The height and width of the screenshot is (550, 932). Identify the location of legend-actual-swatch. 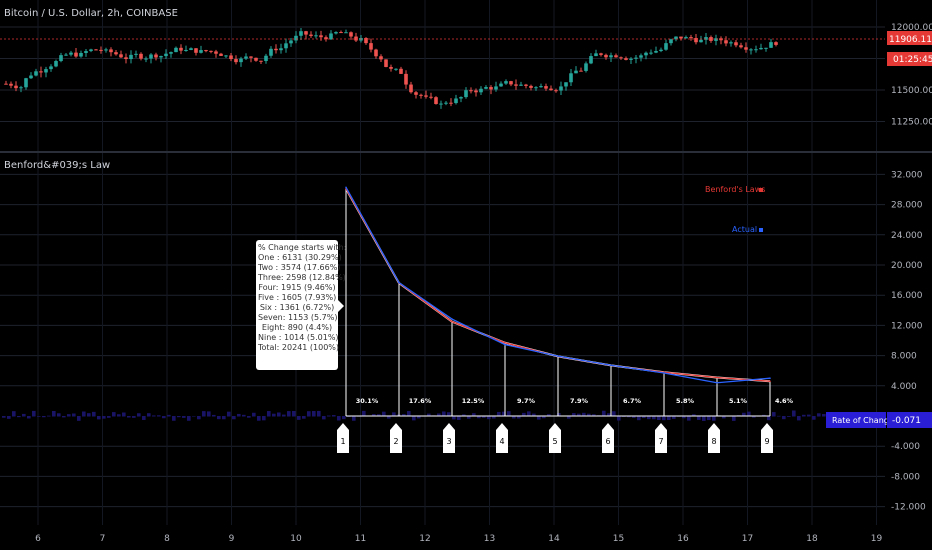
(761, 230).